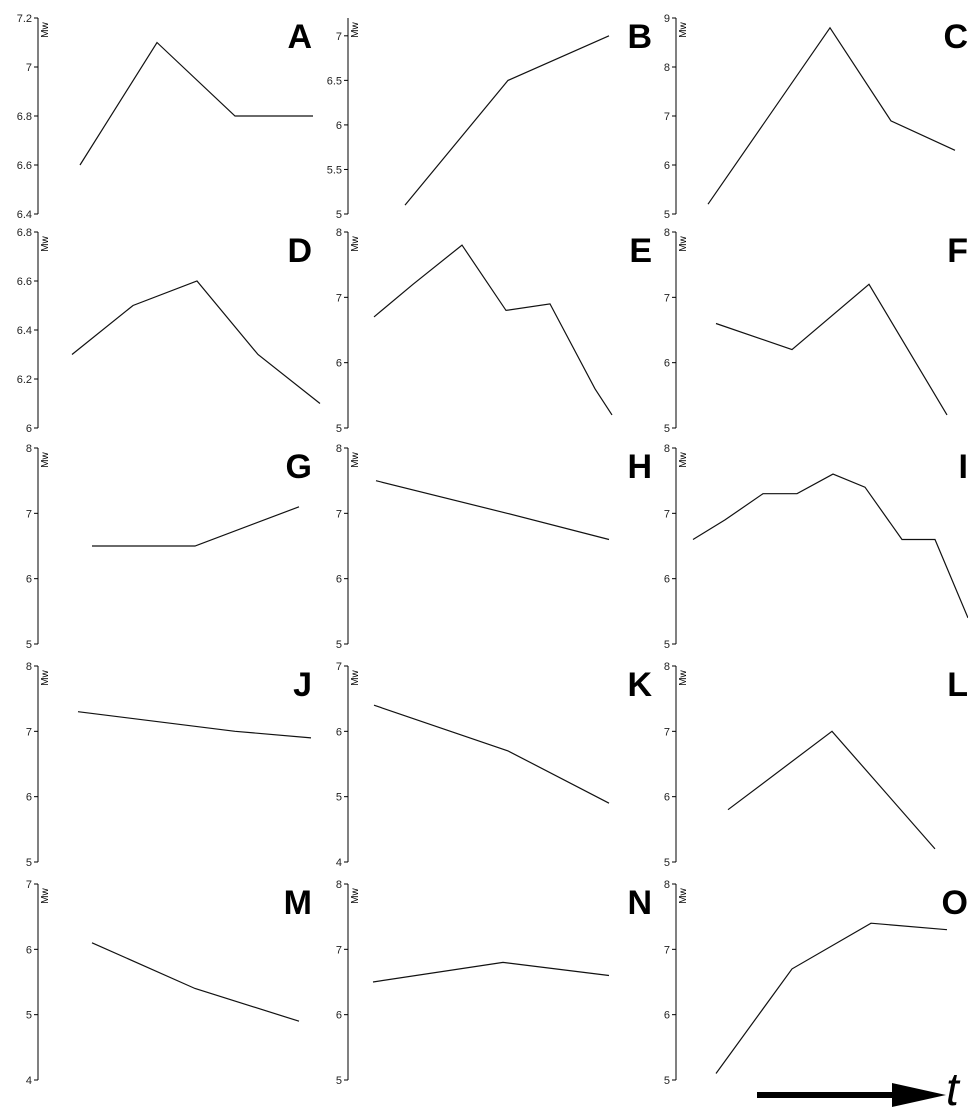 The height and width of the screenshot is (1109, 968). What do you see at coordinates (339, 863) in the screenshot?
I see `y-tick-label: 4` at bounding box center [339, 863].